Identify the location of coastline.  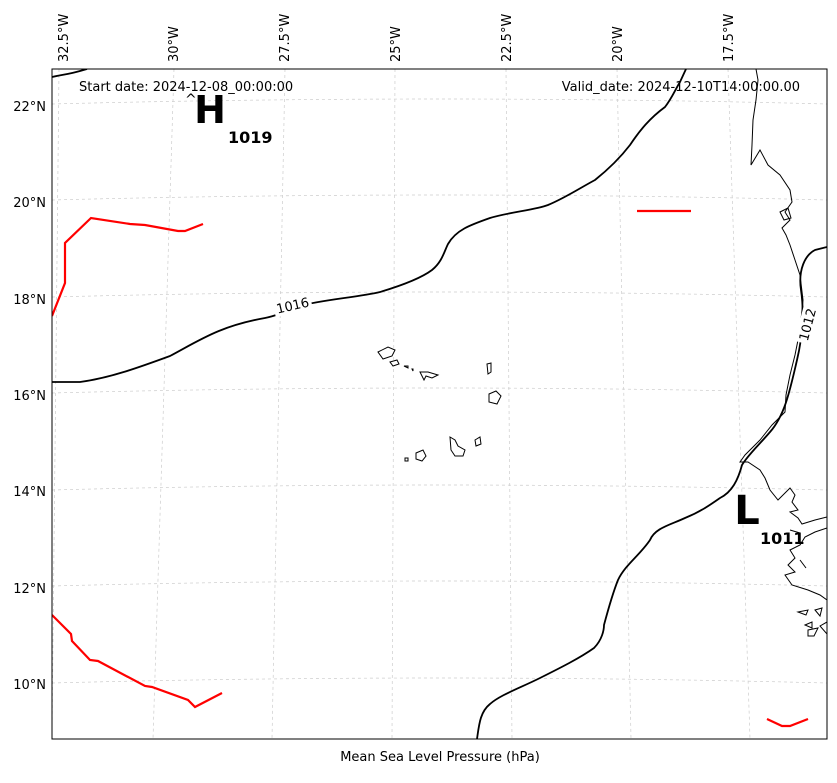
(783, 353).